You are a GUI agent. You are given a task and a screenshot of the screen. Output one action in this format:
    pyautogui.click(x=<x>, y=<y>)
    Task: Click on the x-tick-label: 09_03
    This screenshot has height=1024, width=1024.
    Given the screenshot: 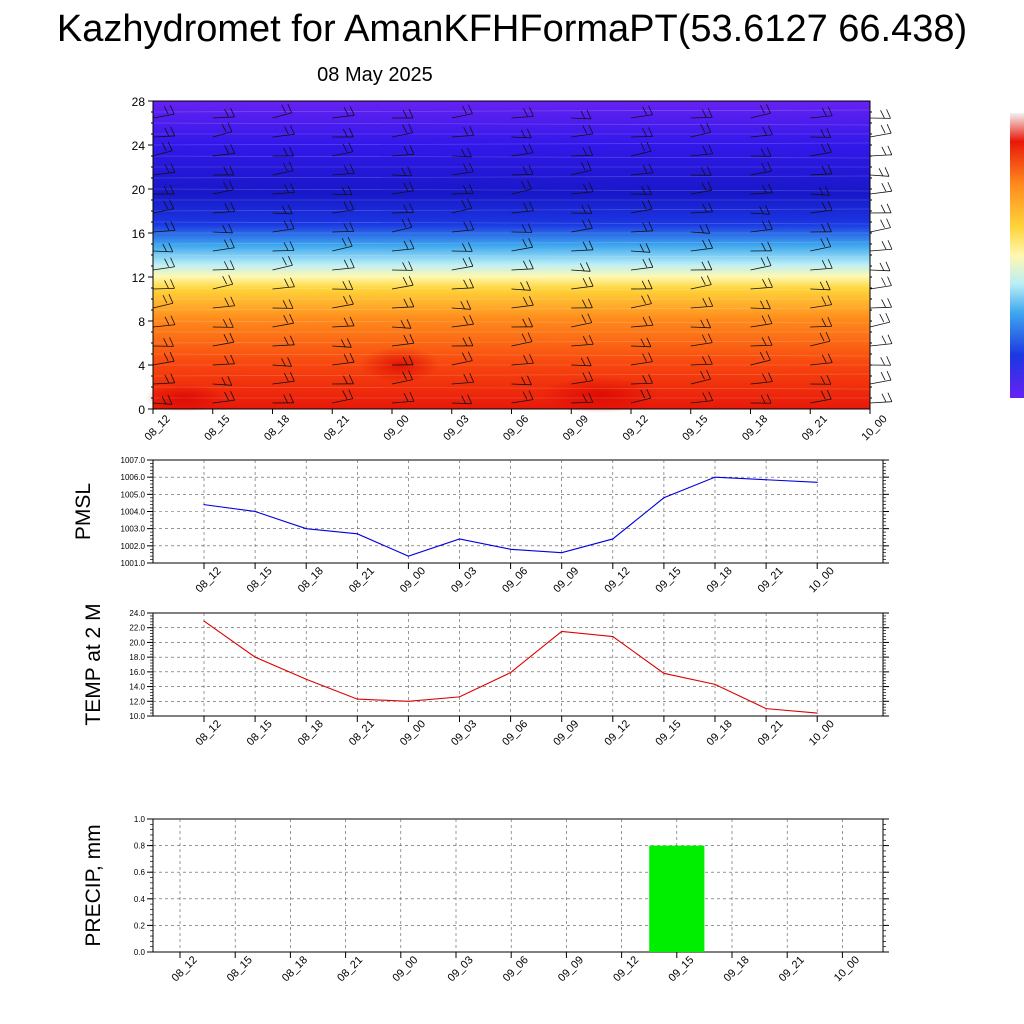 What is the action you would take?
    pyautogui.click(x=461, y=969)
    